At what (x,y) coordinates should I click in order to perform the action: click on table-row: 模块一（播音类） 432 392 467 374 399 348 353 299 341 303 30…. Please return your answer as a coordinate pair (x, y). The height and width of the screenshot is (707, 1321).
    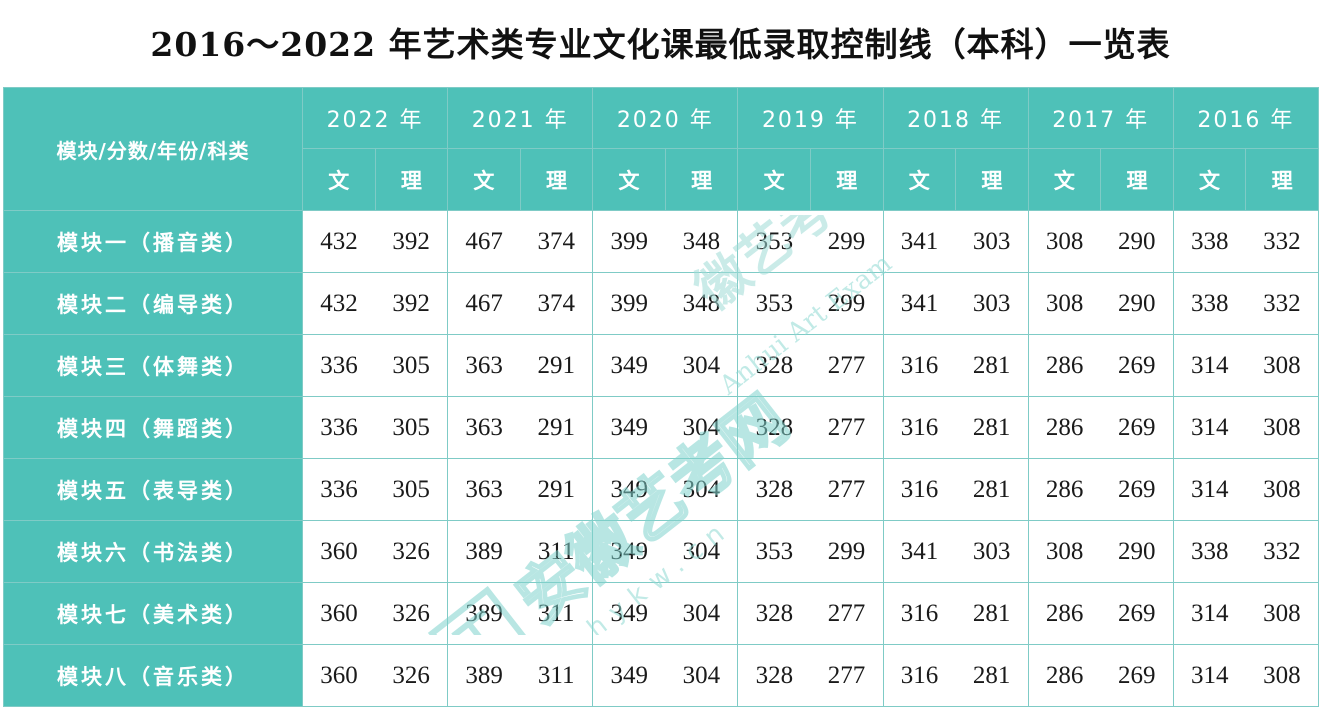
    Looking at the image, I should click on (661, 241).